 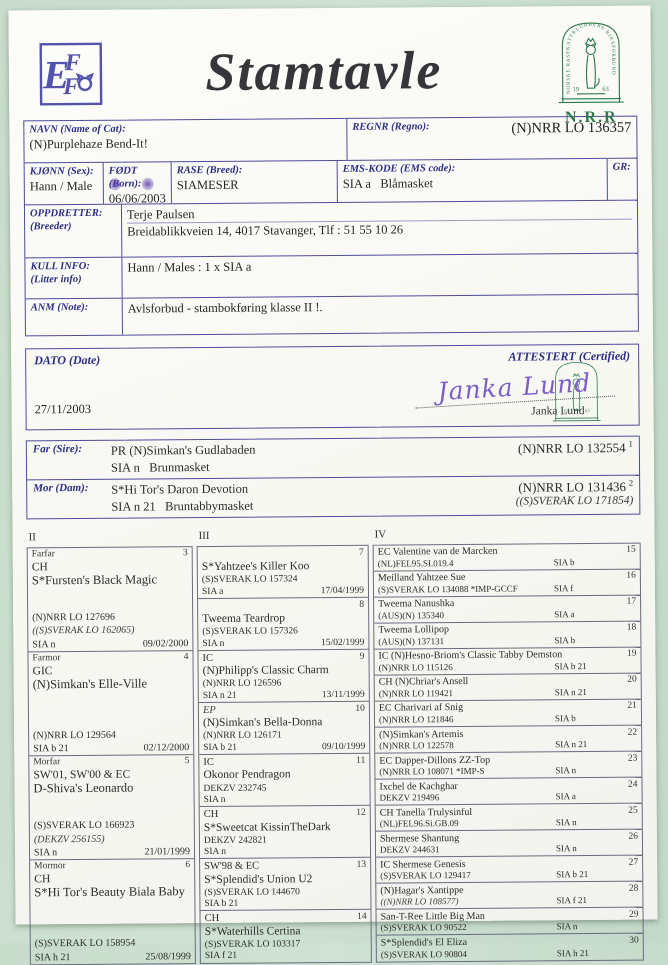 What do you see at coordinates (361, 813) in the screenshot?
I see `cell-number: 12` at bounding box center [361, 813].